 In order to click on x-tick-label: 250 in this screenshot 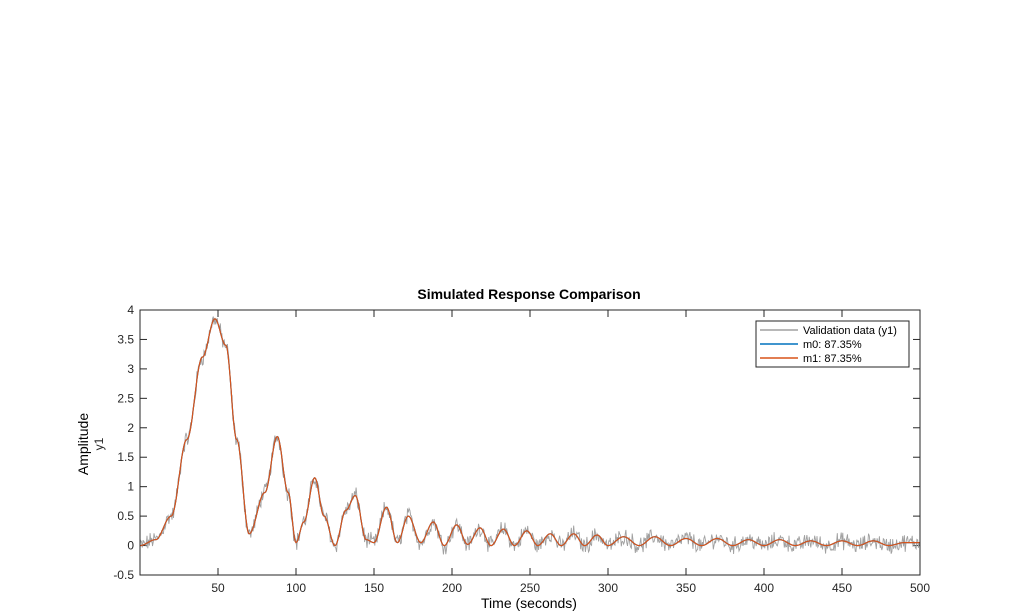, I will do `click(530, 588)`.